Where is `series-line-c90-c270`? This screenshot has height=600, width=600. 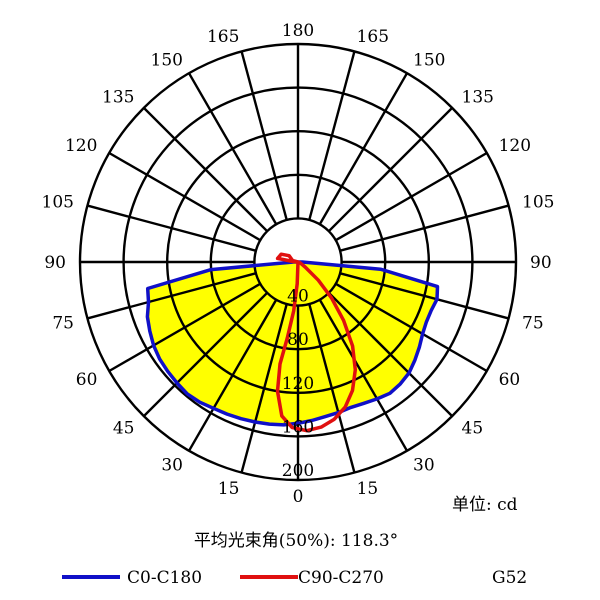 series-line-c90-c270 is located at coordinates (316, 342).